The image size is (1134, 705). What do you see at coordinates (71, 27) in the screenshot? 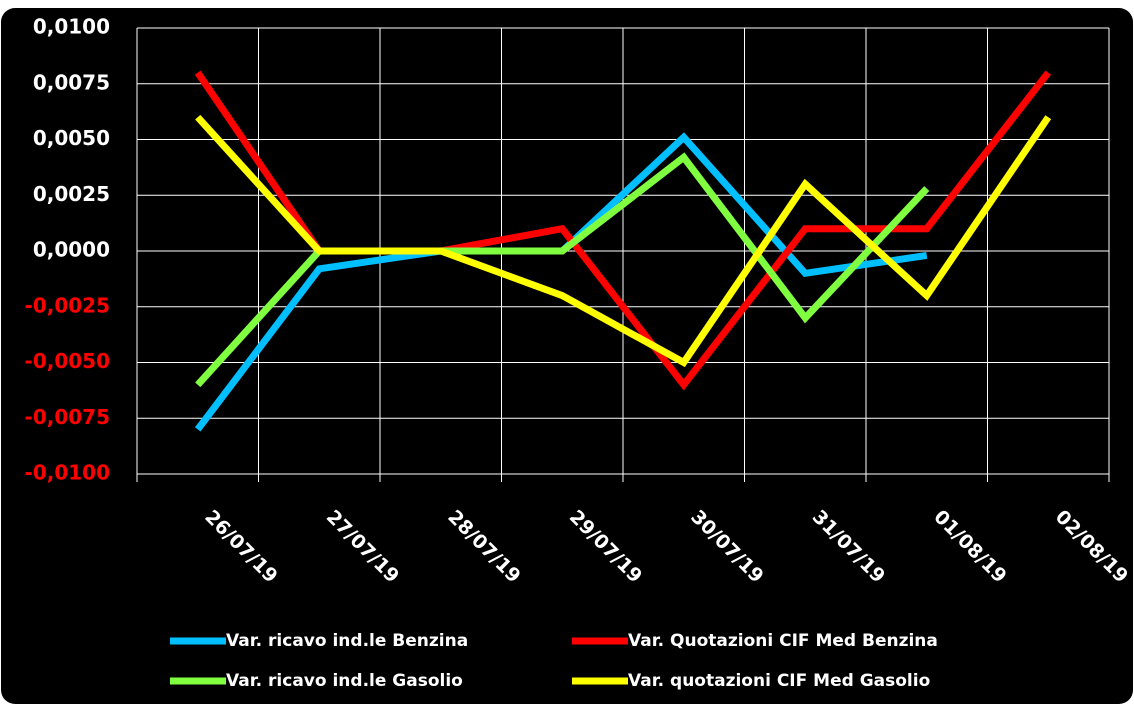
I see `y-tick-label: 0,0100` at bounding box center [71, 27].